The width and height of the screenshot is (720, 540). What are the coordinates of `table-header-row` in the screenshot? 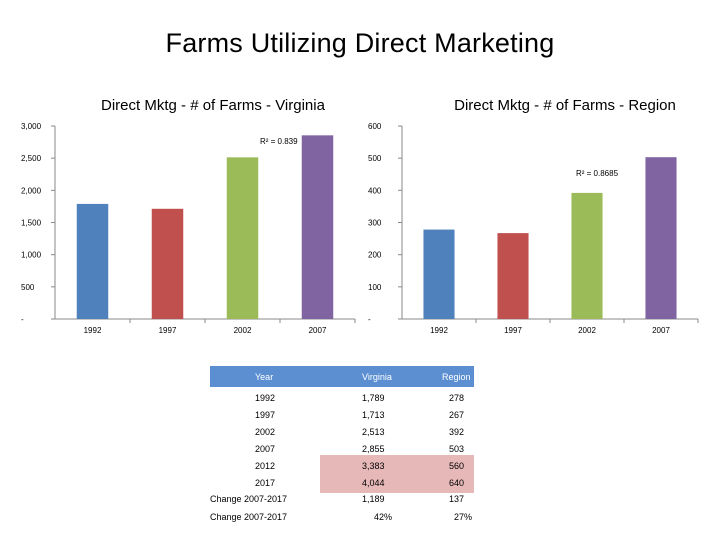 It's located at (342, 376).